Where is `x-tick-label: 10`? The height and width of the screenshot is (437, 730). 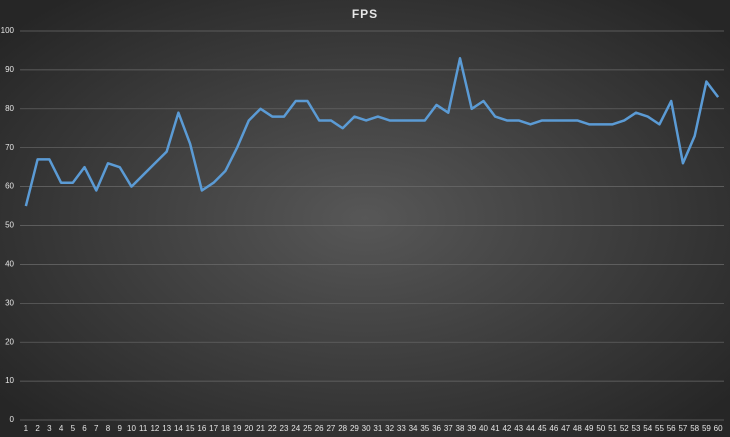
x-tick-label: 10 is located at coordinates (131, 428).